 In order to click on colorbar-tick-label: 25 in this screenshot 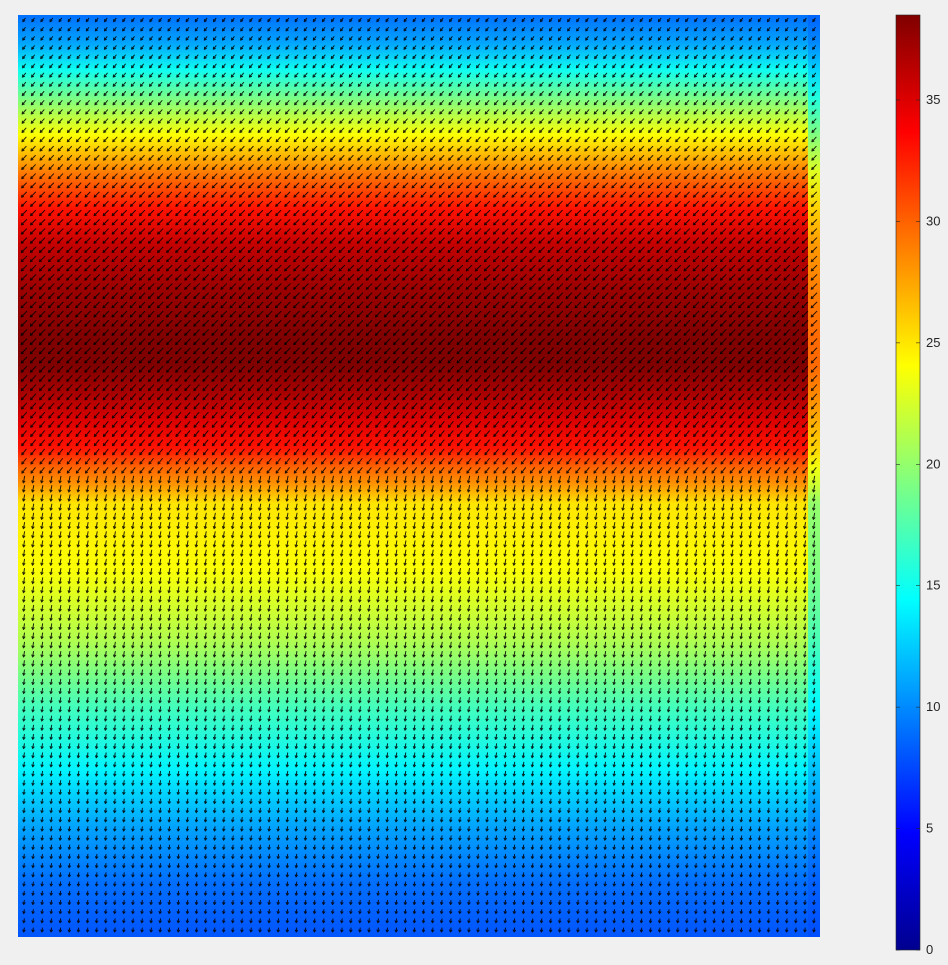, I will do `click(933, 342)`.